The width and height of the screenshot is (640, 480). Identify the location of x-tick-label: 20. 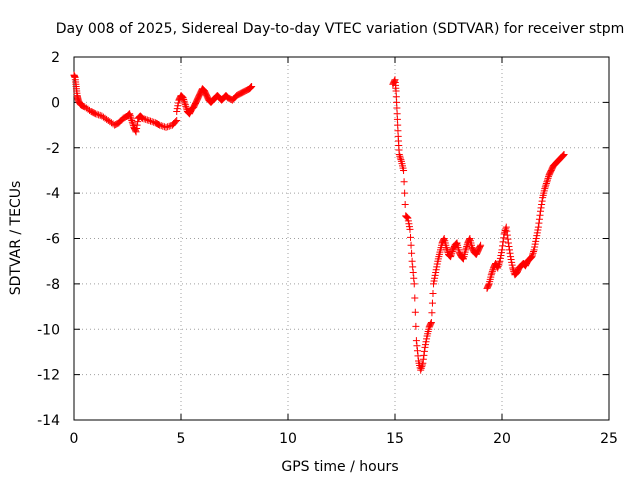
(502, 439).